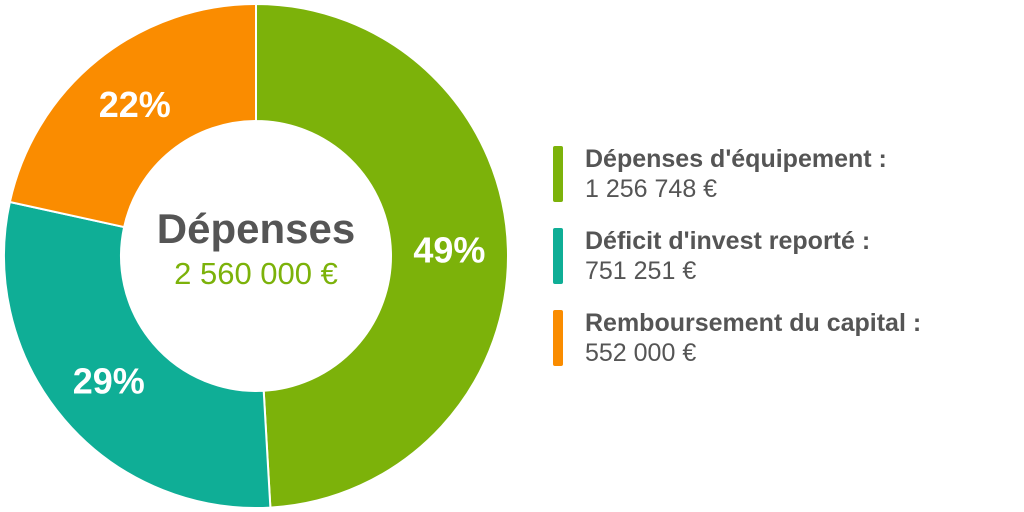 Image resolution: width=1024 pixels, height=512 pixels. What do you see at coordinates (558, 256) in the screenshot?
I see `legend-swatch-deficit` at bounding box center [558, 256].